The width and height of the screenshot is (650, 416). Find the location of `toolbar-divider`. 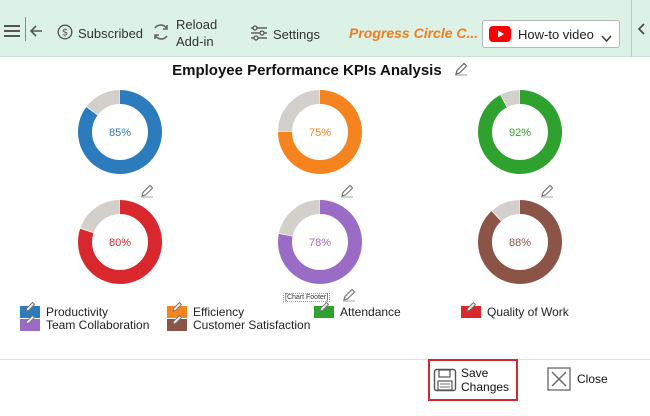

toolbar-divider is located at coordinates (25, 29).